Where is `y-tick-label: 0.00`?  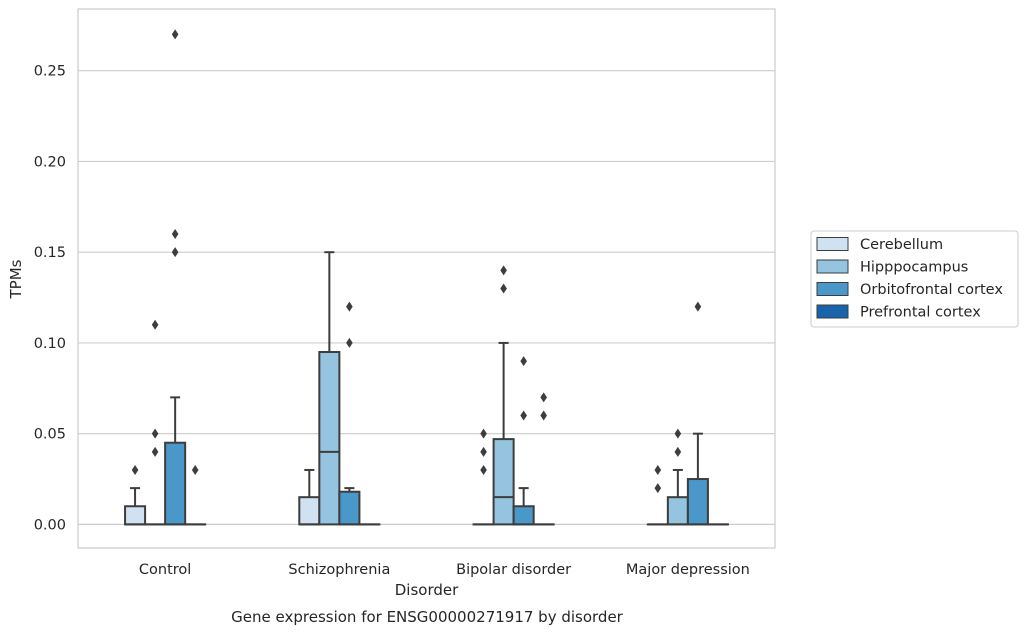 y-tick-label: 0.00 is located at coordinates (50, 525).